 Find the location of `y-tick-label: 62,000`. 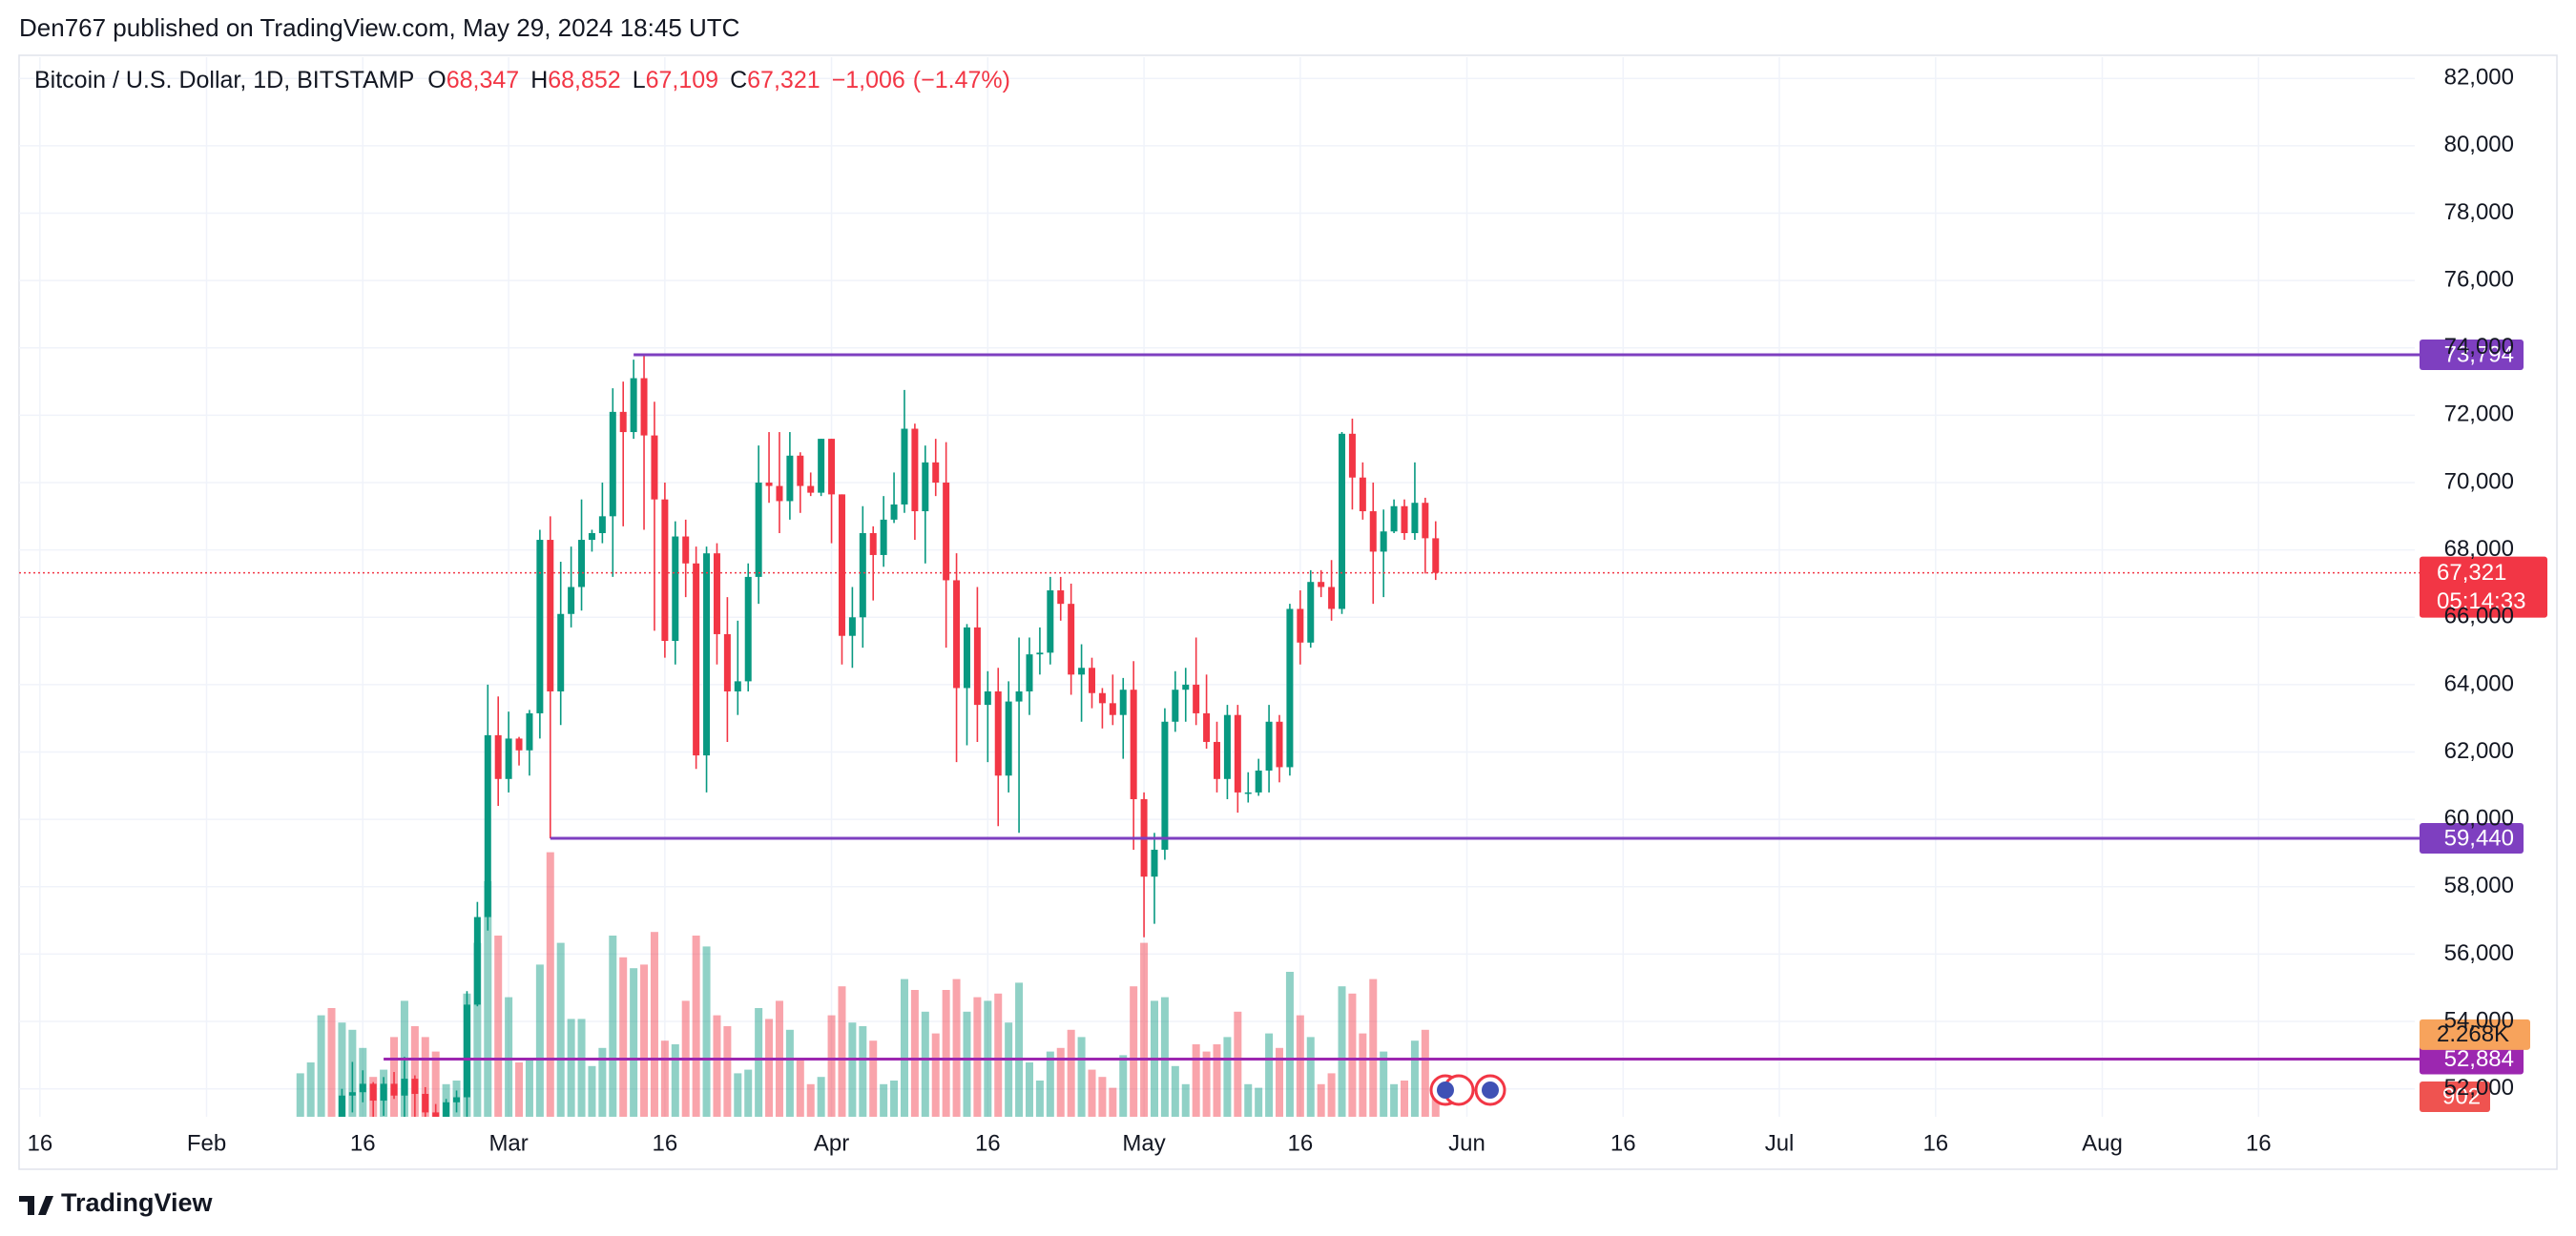

y-tick-label: 62,000 is located at coordinates (2479, 751).